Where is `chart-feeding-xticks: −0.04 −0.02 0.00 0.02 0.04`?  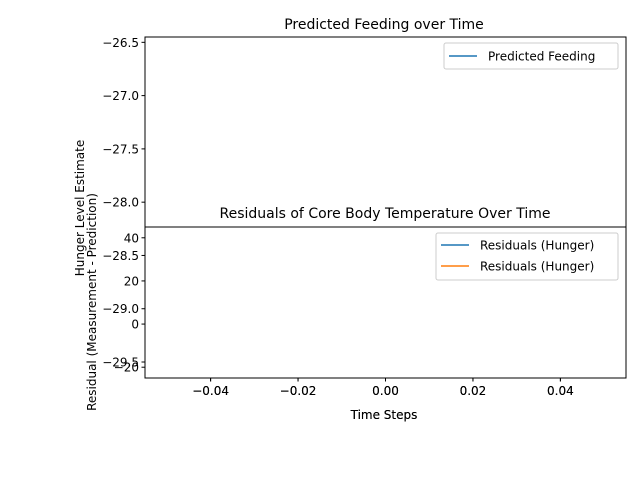 chart-feeding-xticks: −0.04 −0.02 0.00 0.02 0.04 is located at coordinates (383, 388).